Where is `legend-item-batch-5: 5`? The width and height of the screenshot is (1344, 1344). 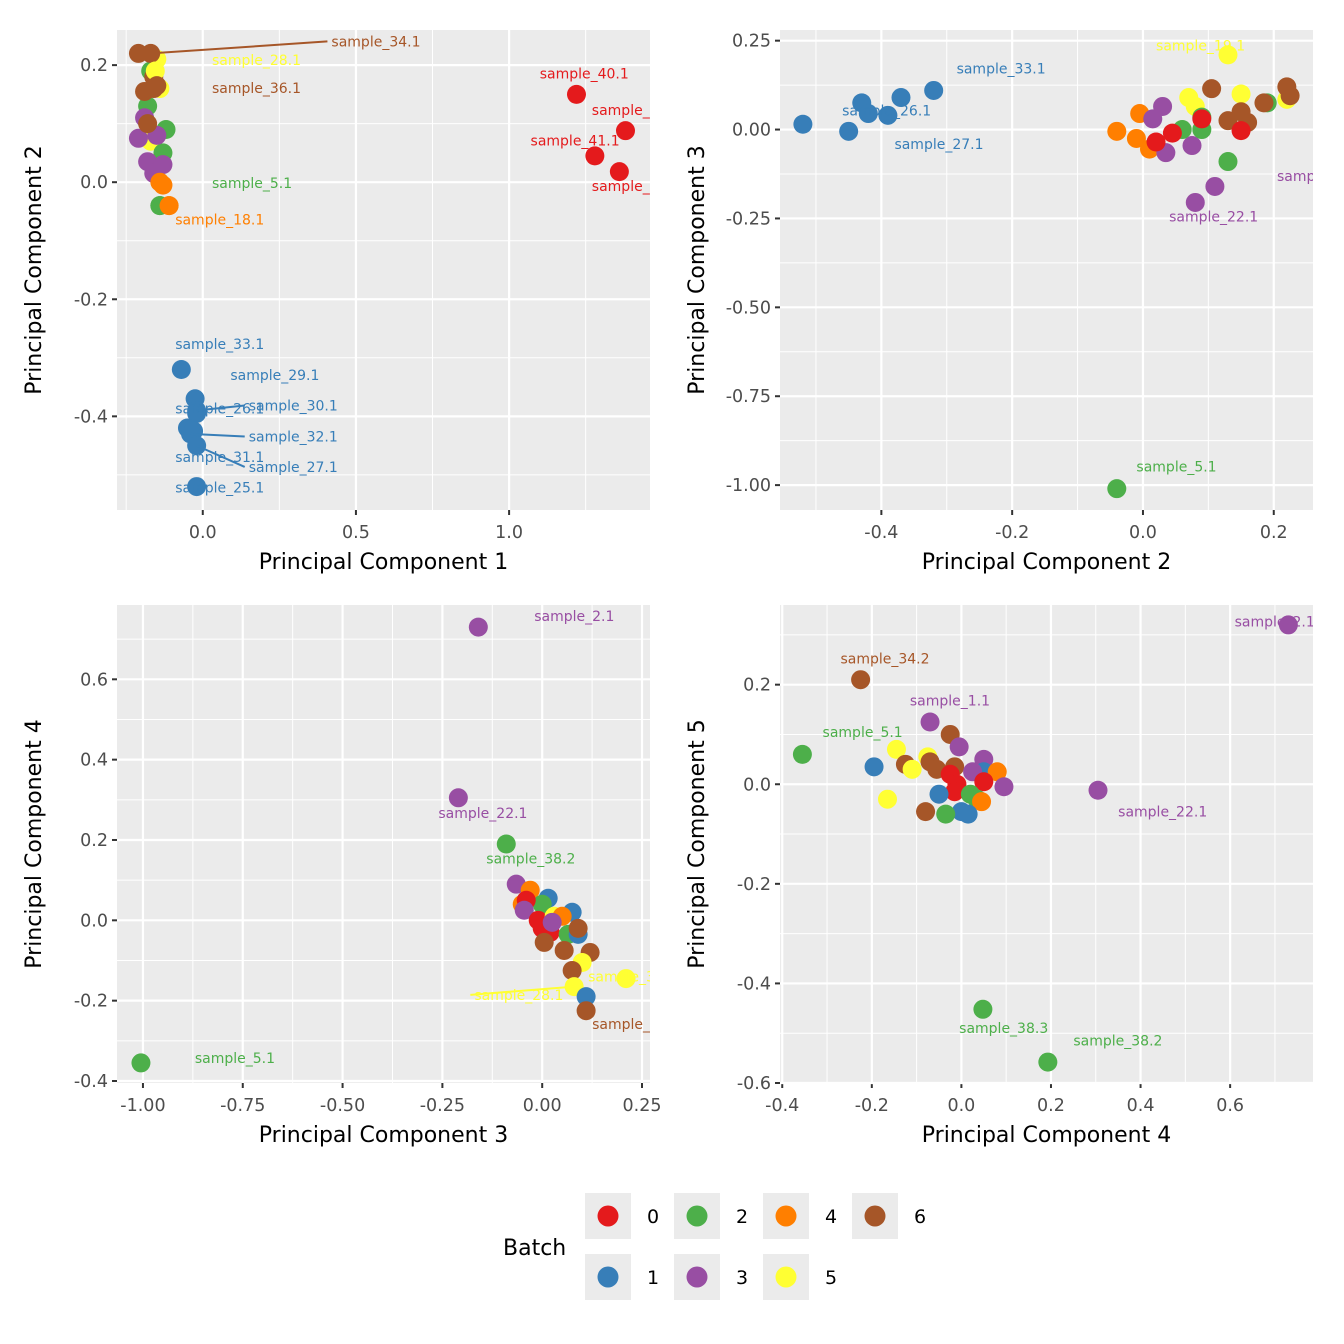 legend-item-batch-5: 5 is located at coordinates (800, 1277).